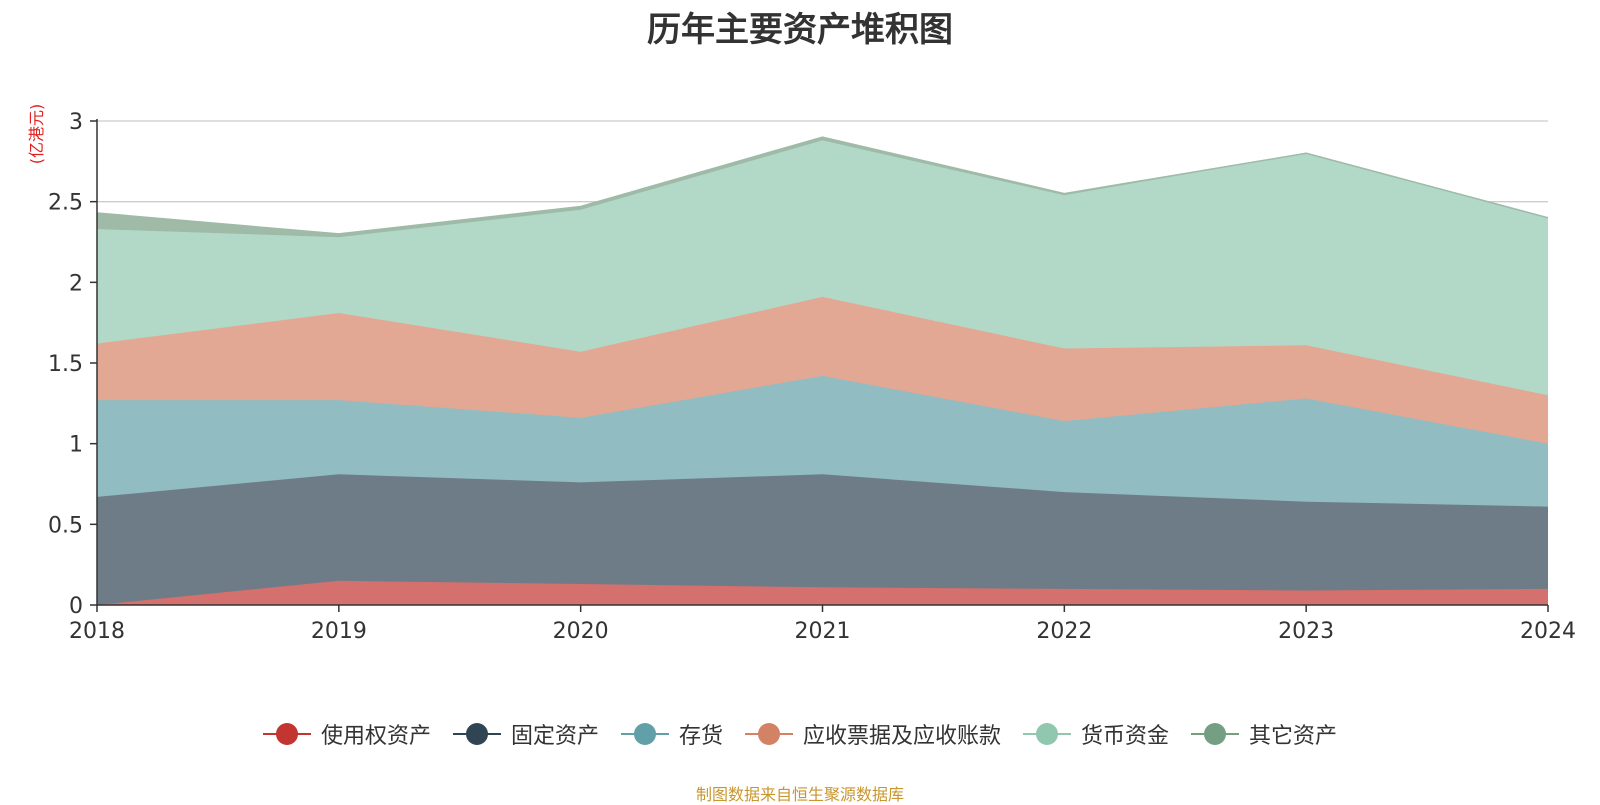 The width and height of the screenshot is (1600, 805). I want to click on y-tick-label: 0.5, so click(65, 525).